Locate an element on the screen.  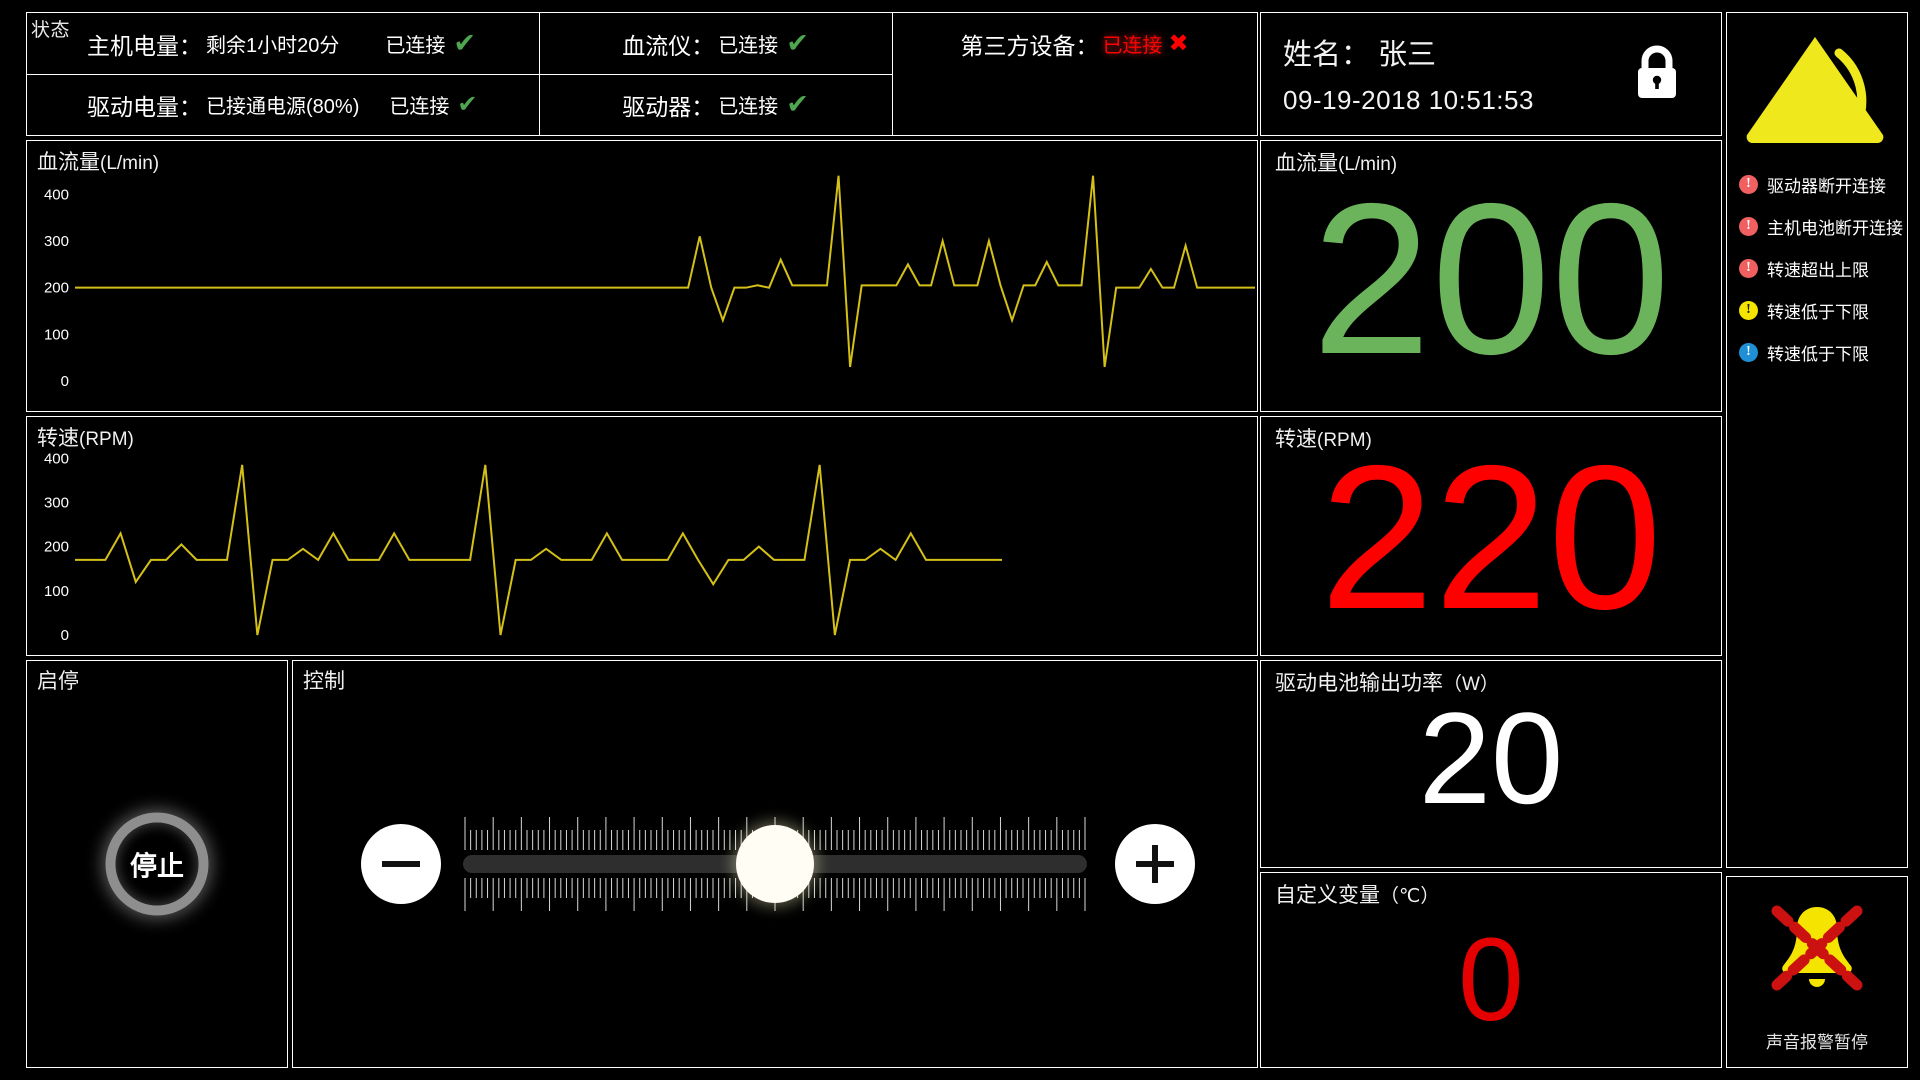
value-title-text: 转速 is located at coordinates (1296, 439).